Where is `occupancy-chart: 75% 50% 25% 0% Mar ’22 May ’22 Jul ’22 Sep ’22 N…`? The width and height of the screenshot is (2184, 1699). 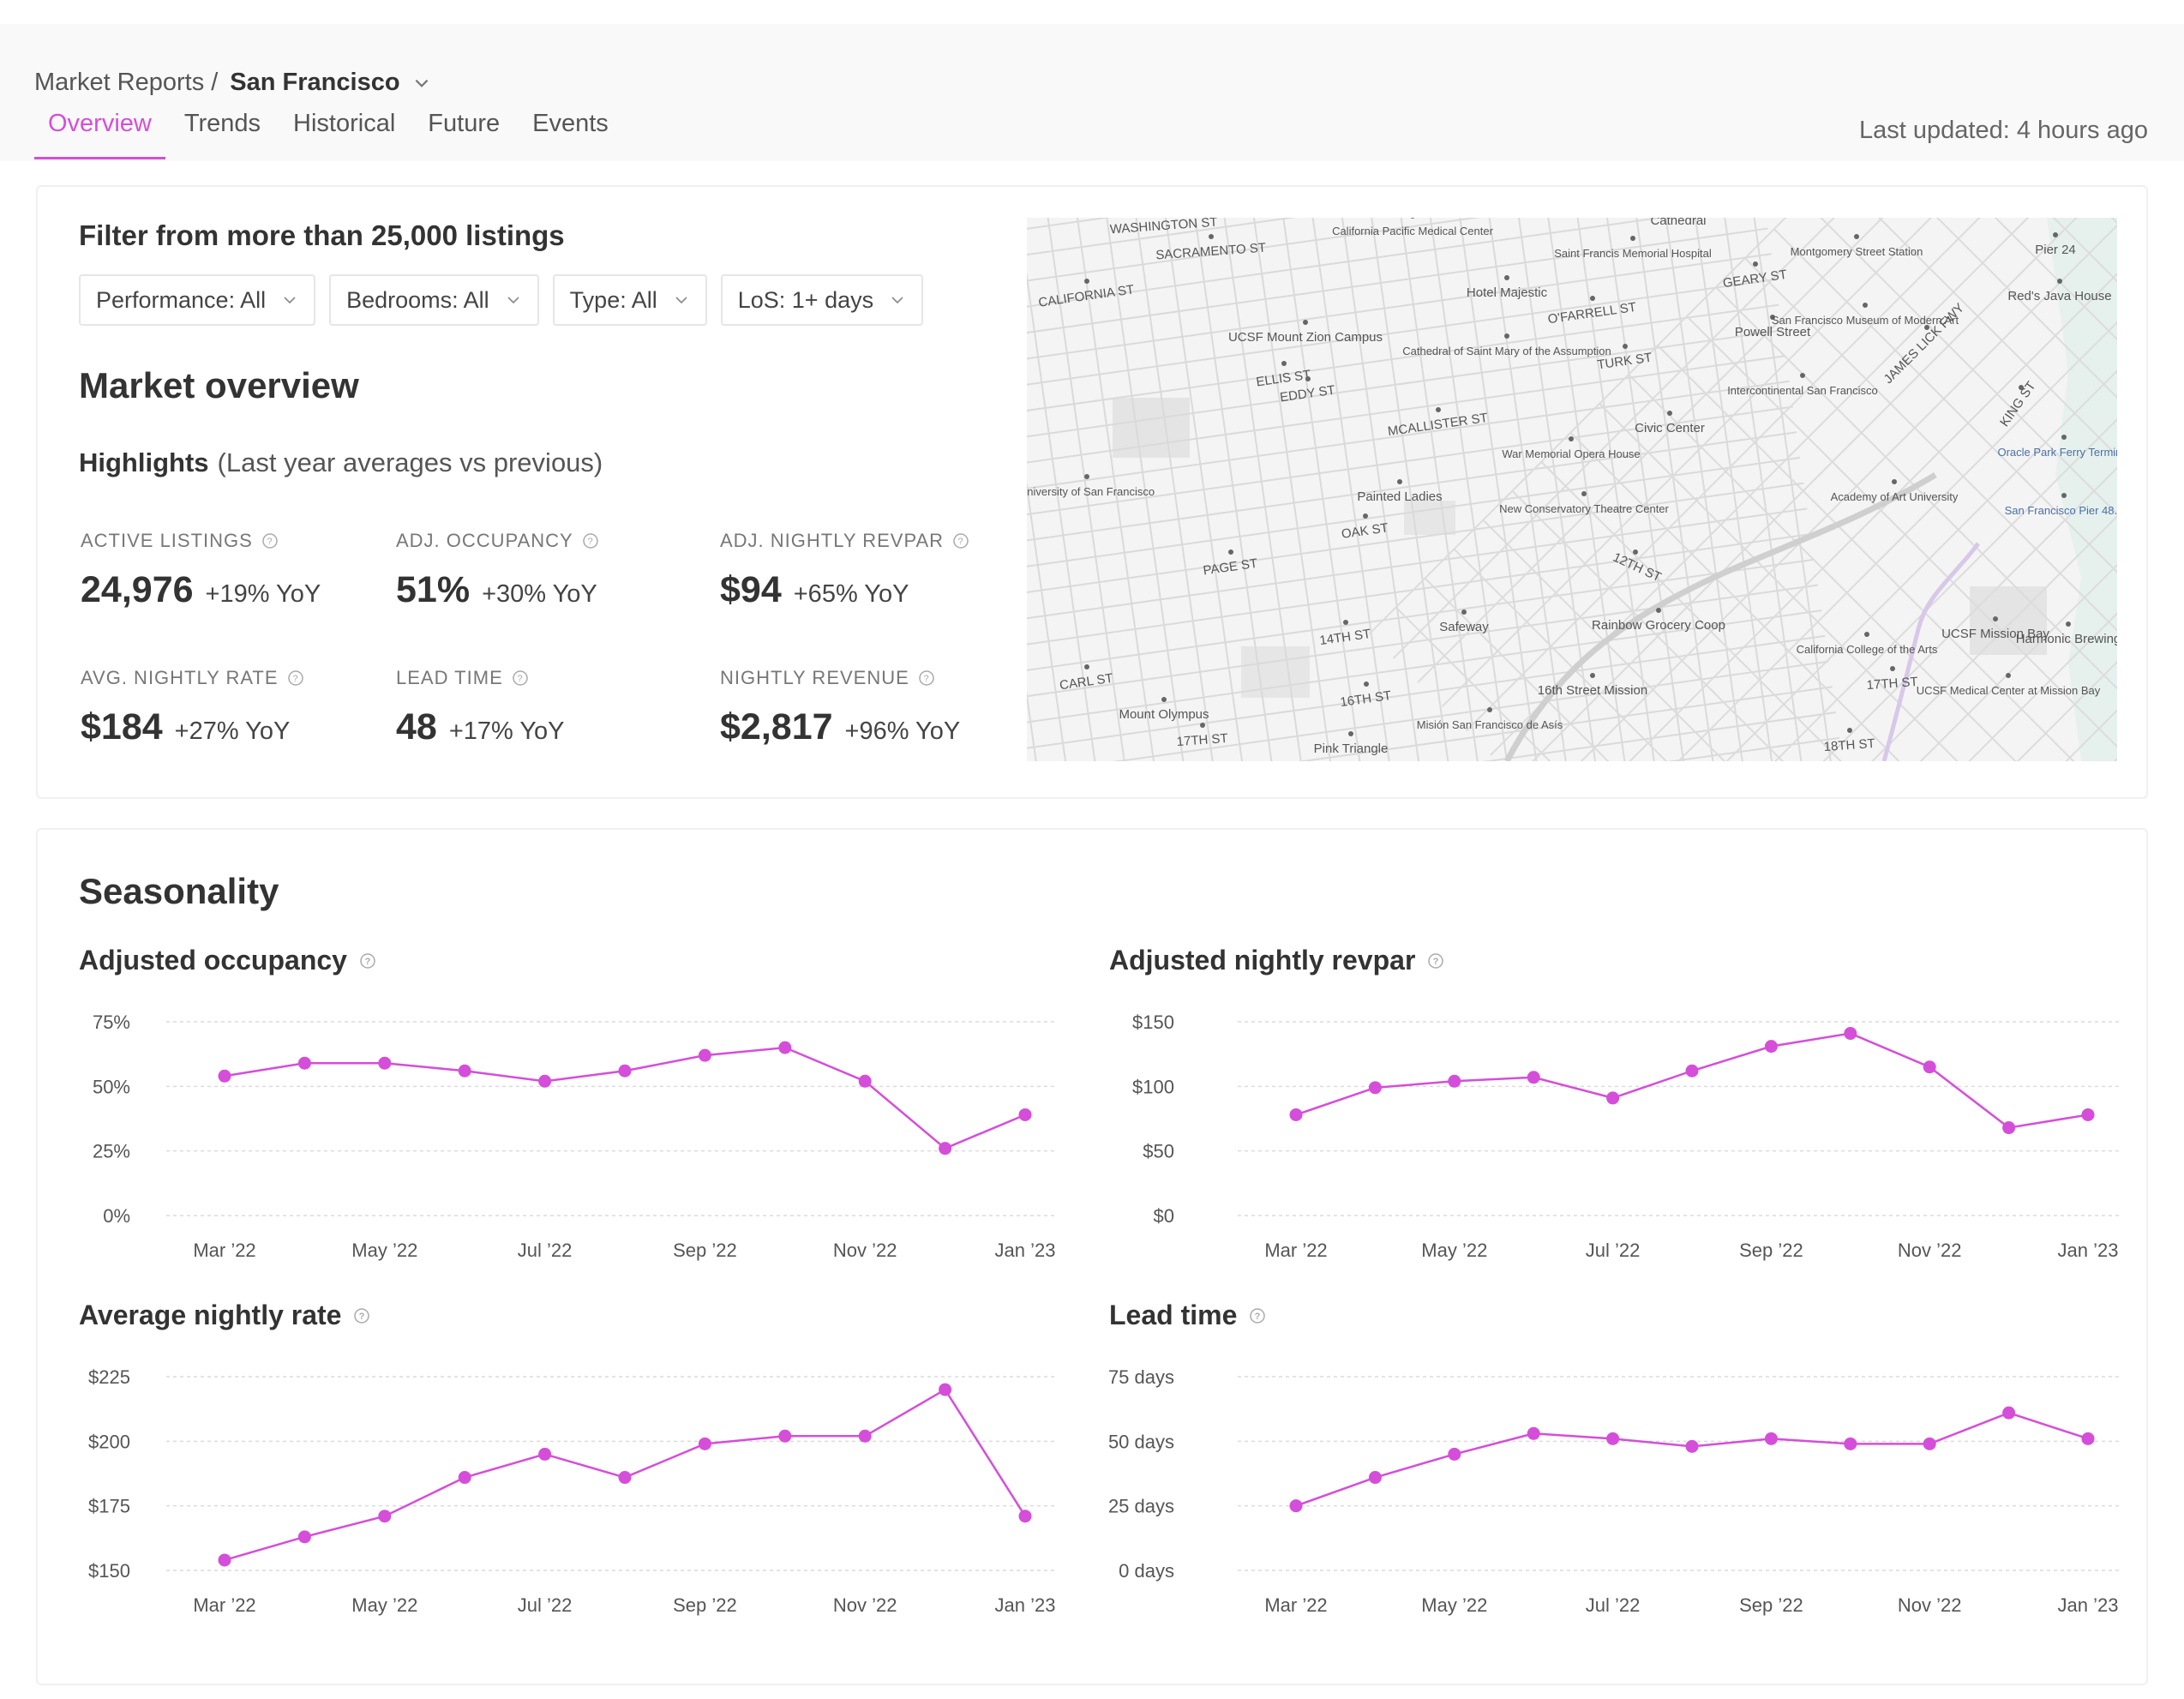 occupancy-chart: 75% 50% 25% 0% Mar ’22 May ’22 Jul ’22 Sep ’22 N… is located at coordinates (552, 1134).